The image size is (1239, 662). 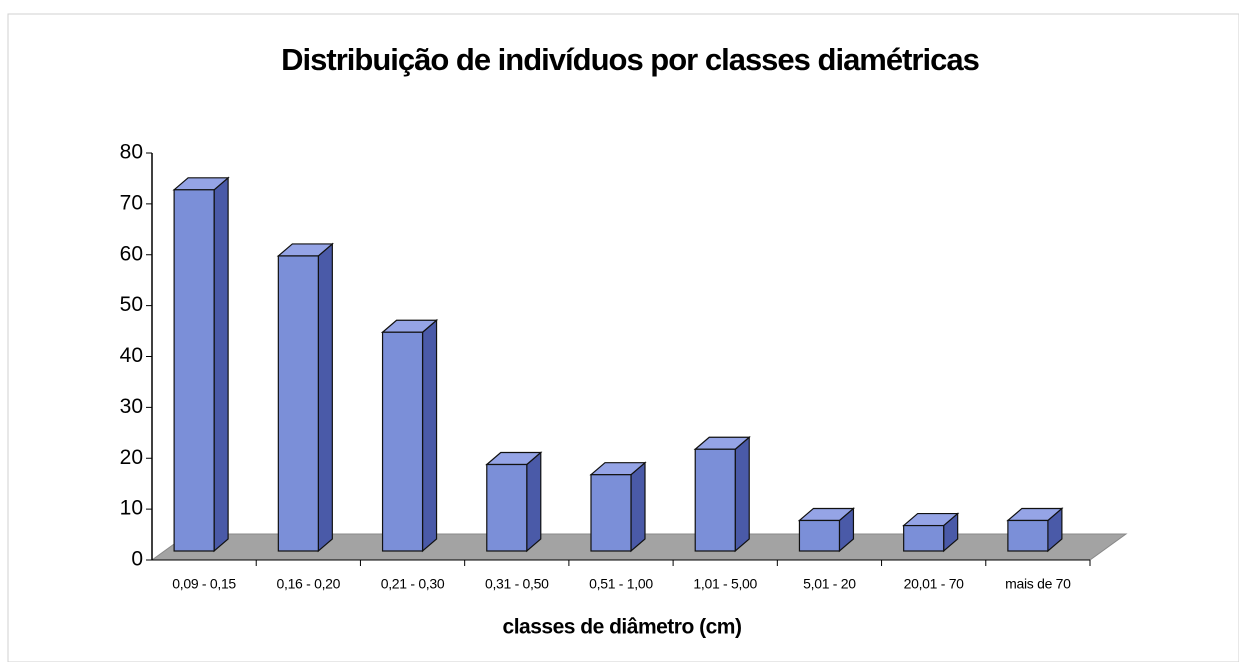 What do you see at coordinates (934, 584) in the screenshot?
I see `x-tick-label: 20,01 - 70` at bounding box center [934, 584].